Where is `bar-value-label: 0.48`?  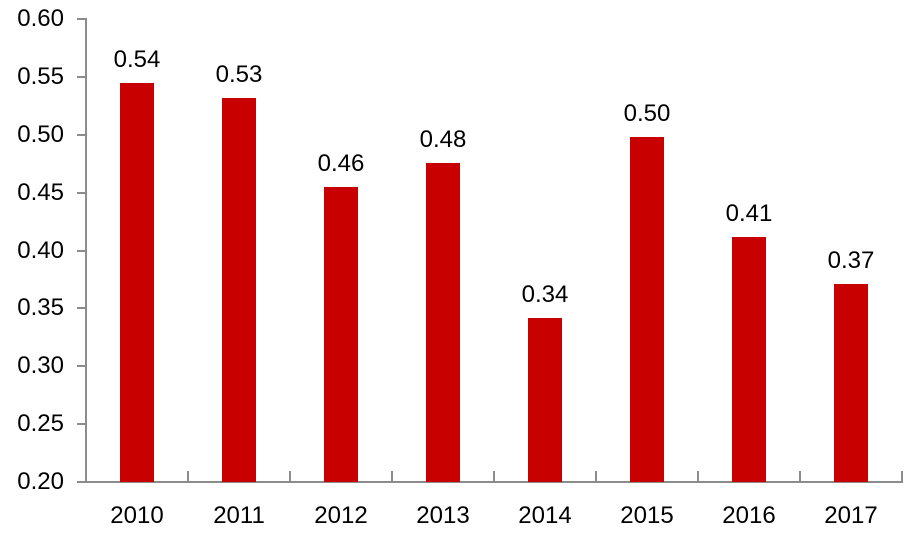
bar-value-label: 0.48 is located at coordinates (443, 139).